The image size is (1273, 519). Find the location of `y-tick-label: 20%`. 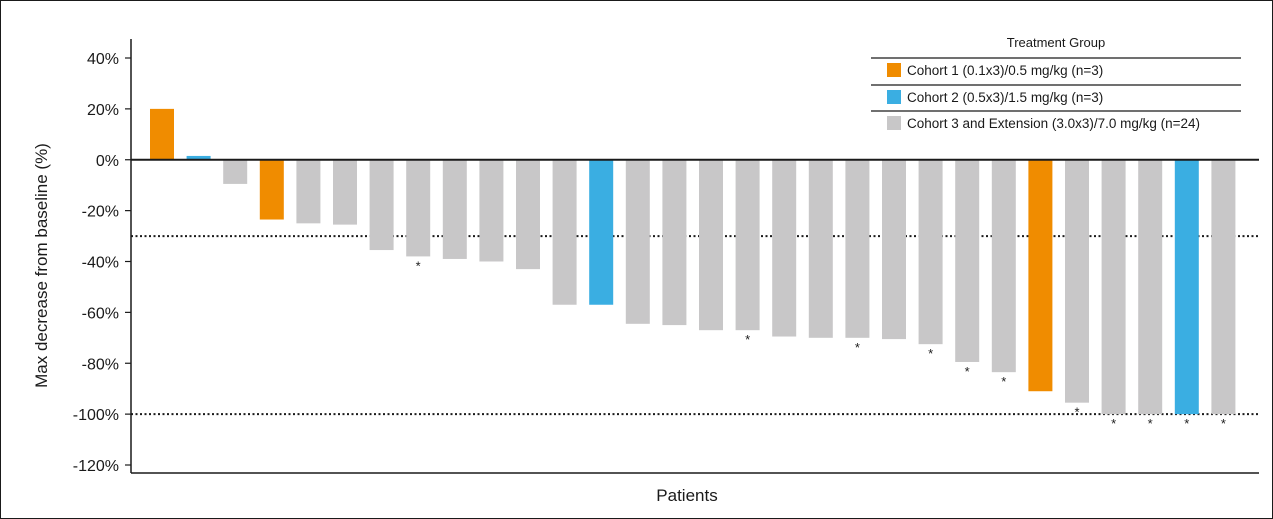

y-tick-label: 20% is located at coordinates (103, 110).